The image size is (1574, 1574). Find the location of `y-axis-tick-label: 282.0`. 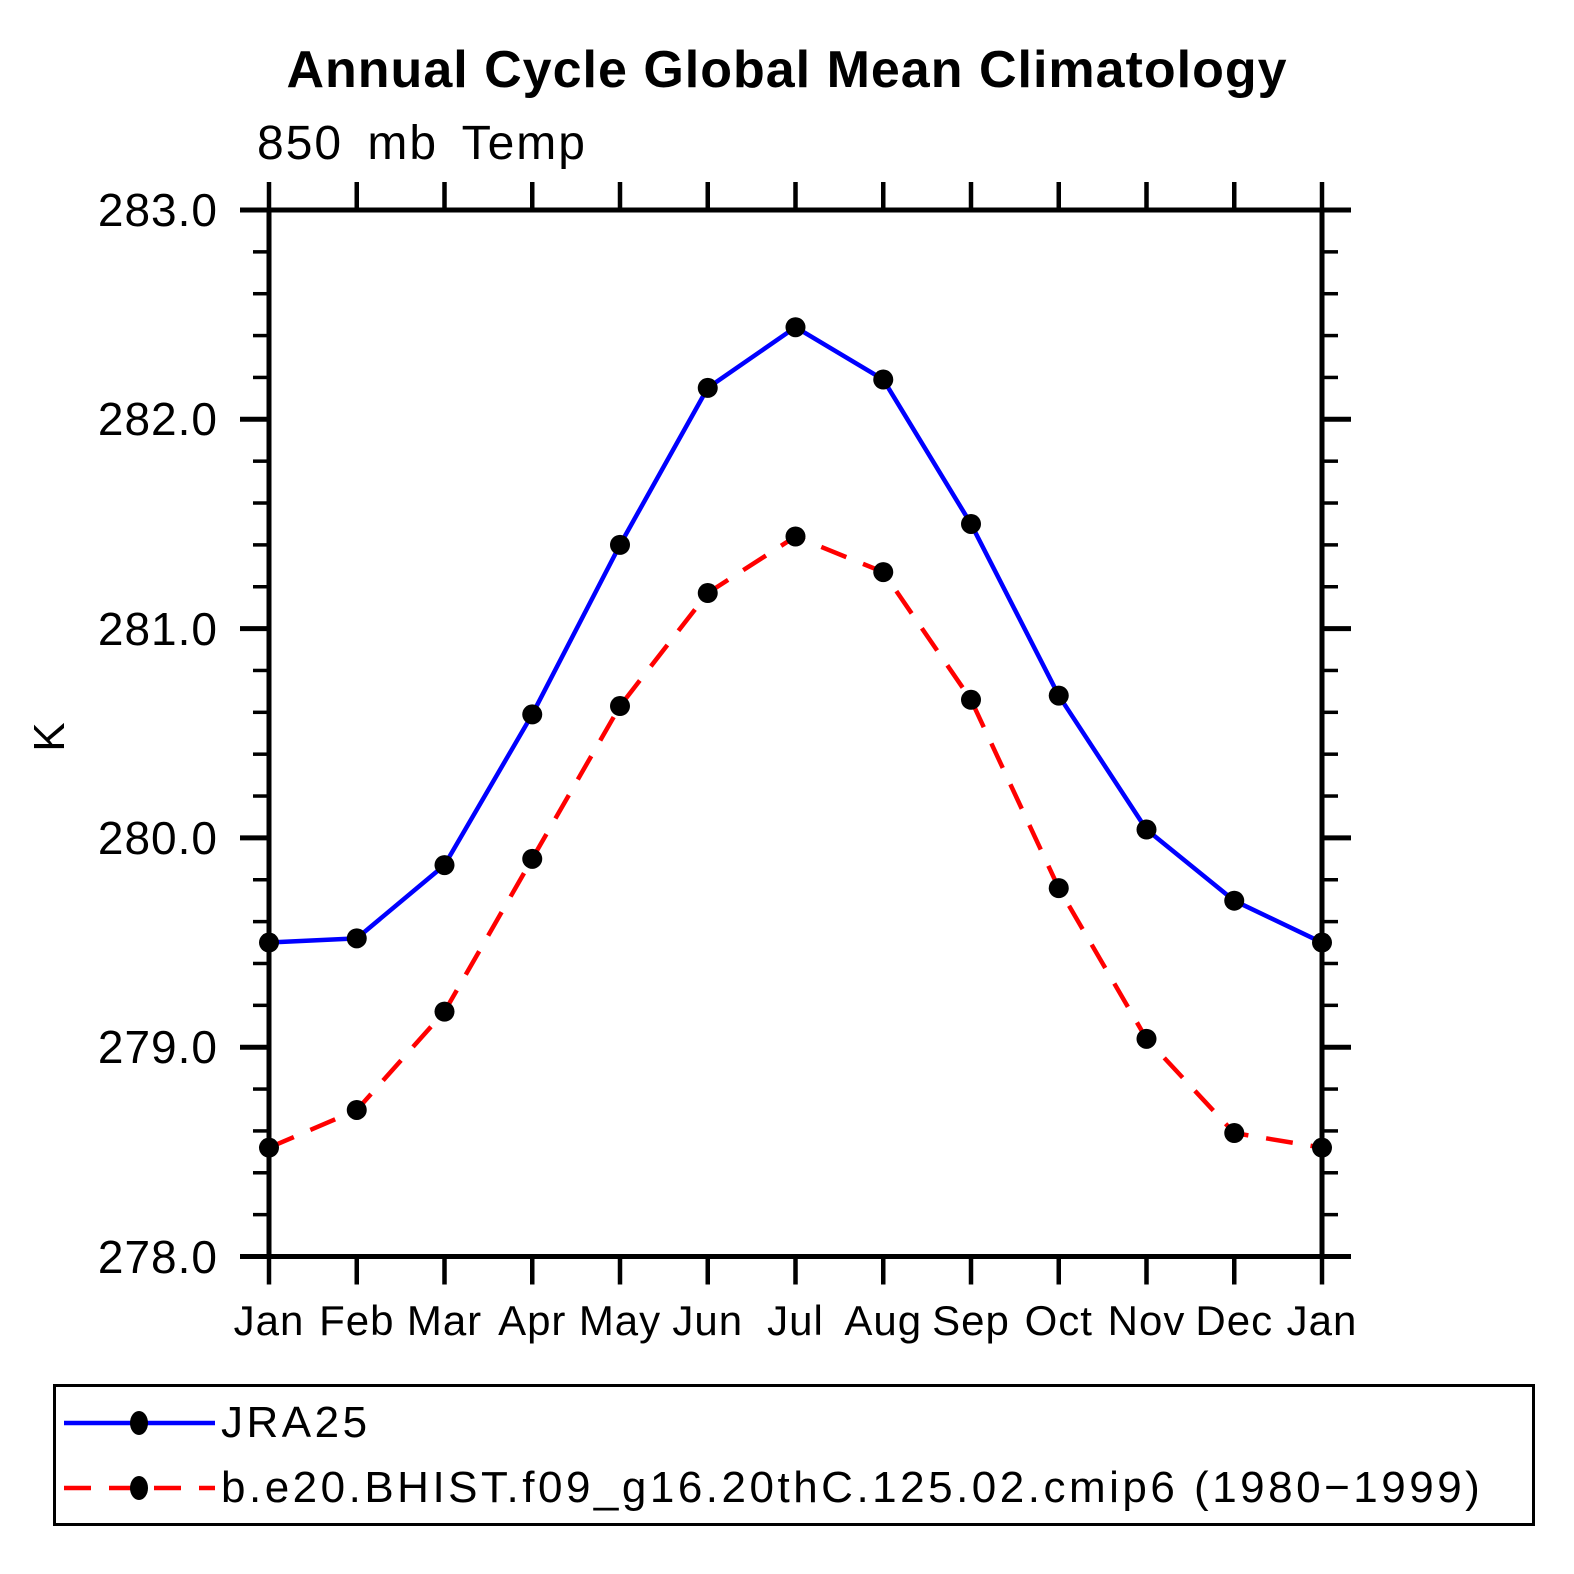

y-axis-tick-label: 282.0 is located at coordinates (157, 419).